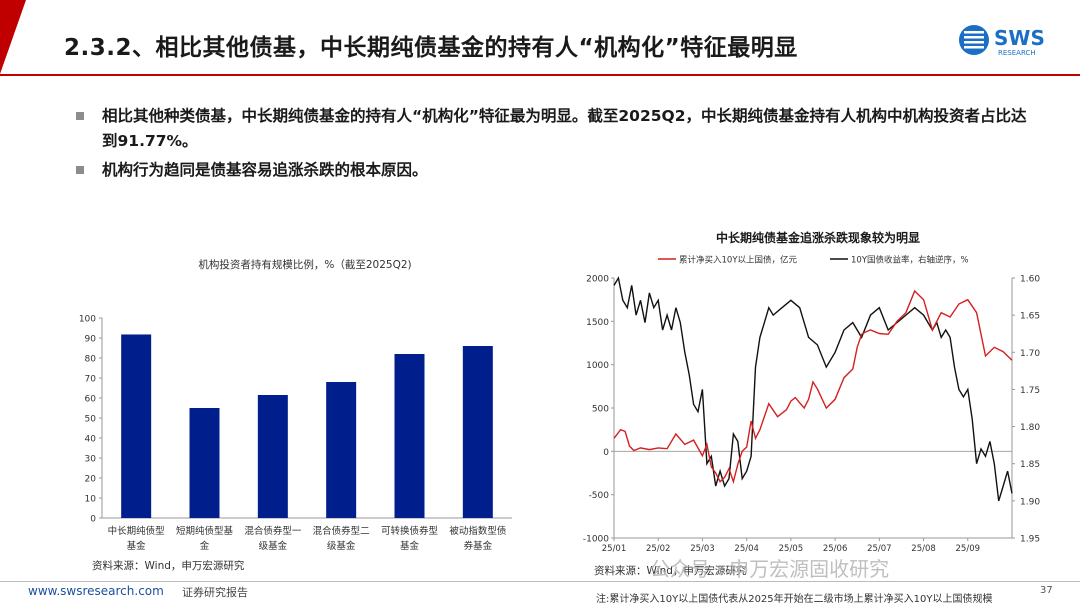 Image resolution: width=1080 pixels, height=608 pixels. What do you see at coordinates (540, 75) in the screenshot?
I see `header-divider` at bounding box center [540, 75].